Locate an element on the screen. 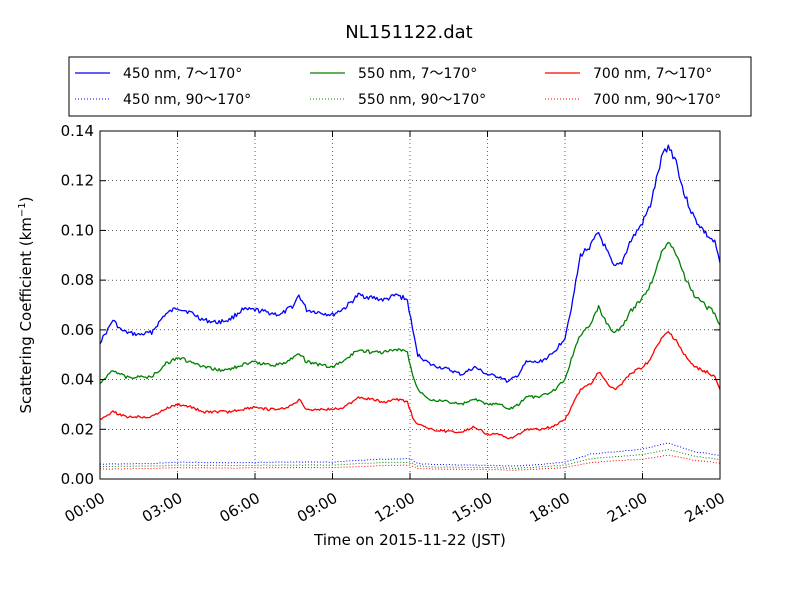 This screenshot has width=800, height=600. x-tick-label: 00:00 is located at coordinates (85, 507).